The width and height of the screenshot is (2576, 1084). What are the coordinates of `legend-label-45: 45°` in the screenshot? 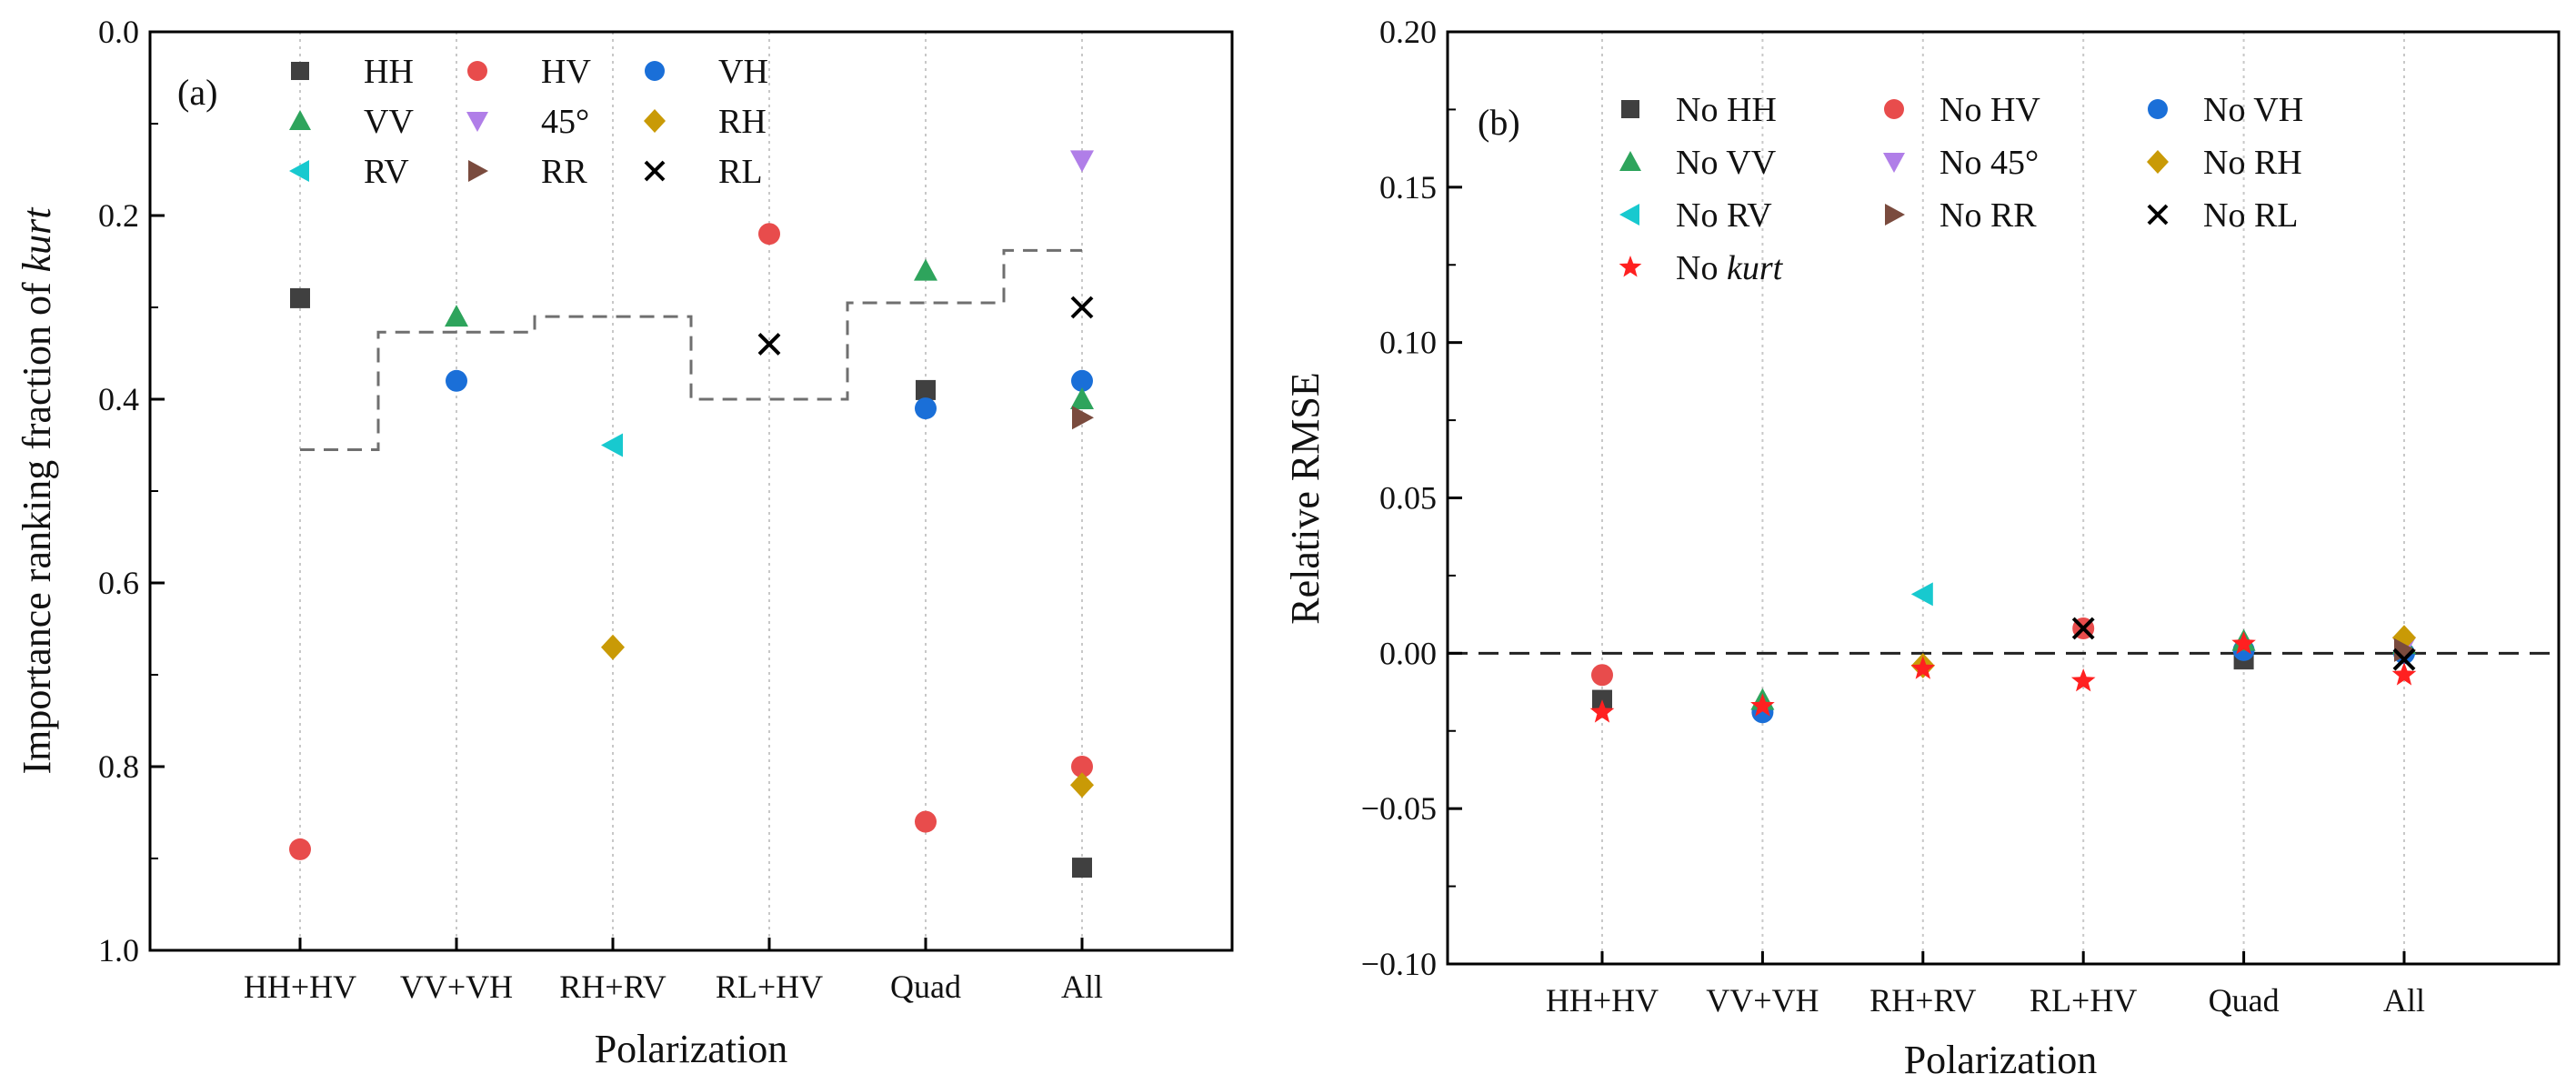 It's located at (565, 122).